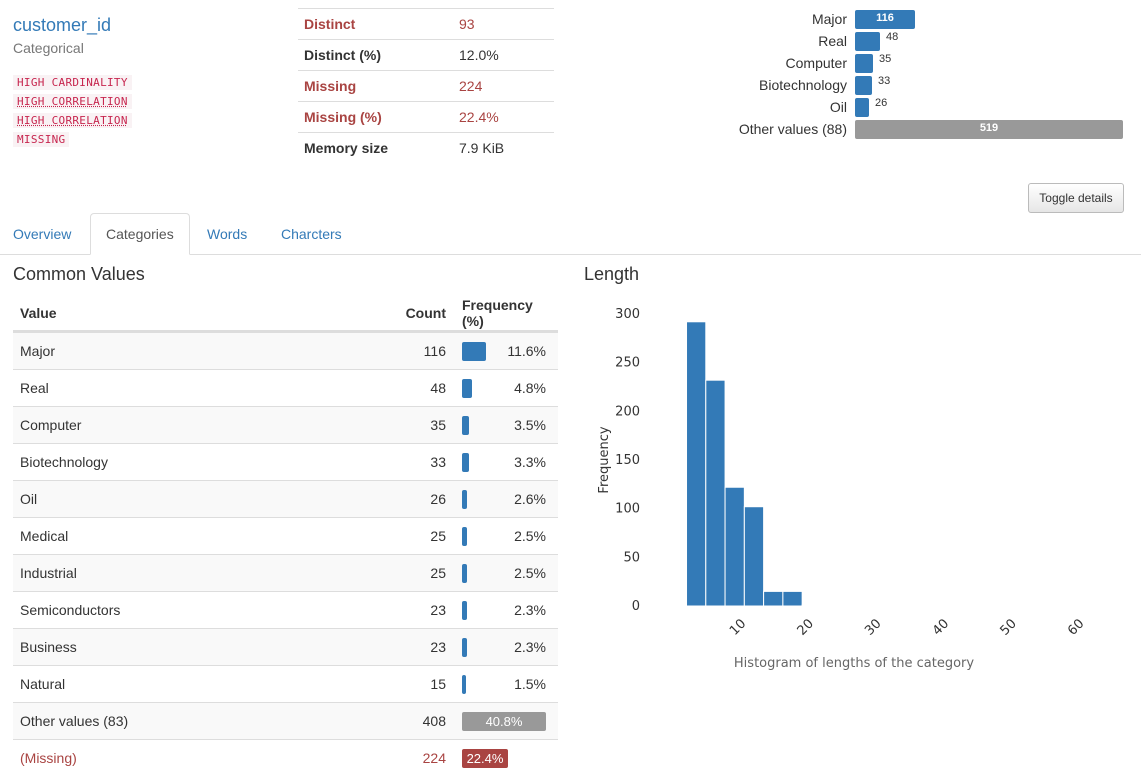  I want to click on mini-freq-label: Biotechnology, so click(803, 85).